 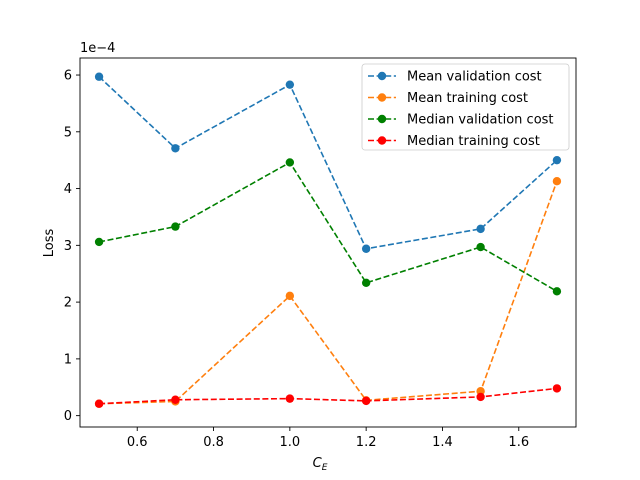 What do you see at coordinates (467, 98) in the screenshot?
I see `legend-label: Mean training cost` at bounding box center [467, 98].